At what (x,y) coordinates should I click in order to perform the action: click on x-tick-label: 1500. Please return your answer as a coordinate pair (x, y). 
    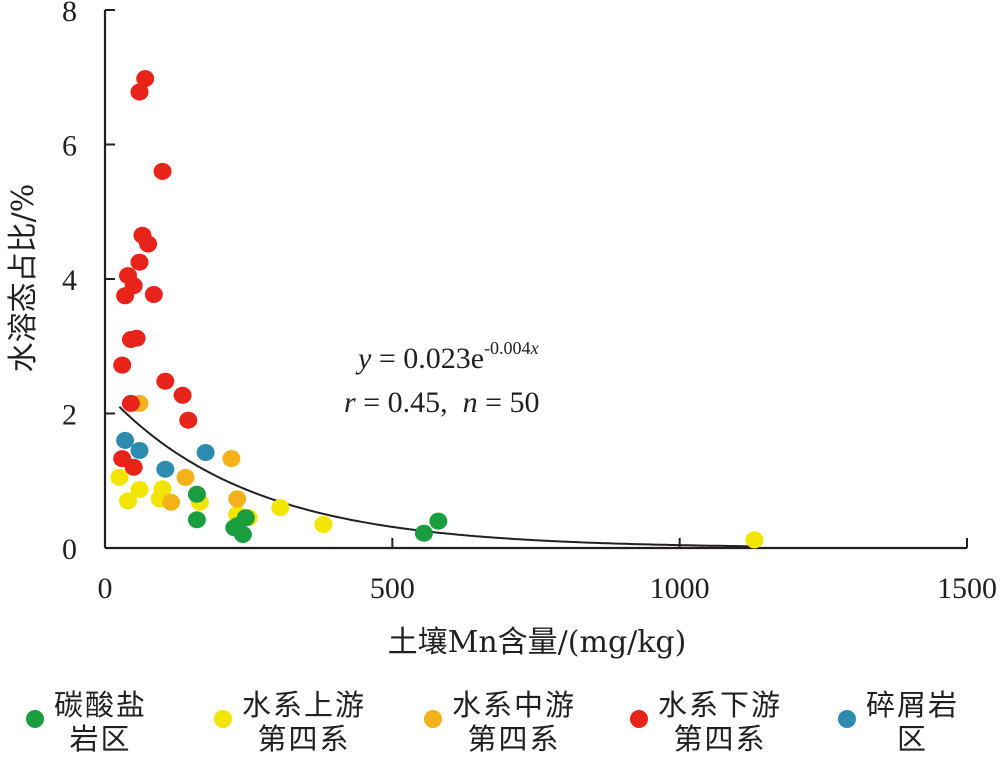
    Looking at the image, I should click on (967, 588).